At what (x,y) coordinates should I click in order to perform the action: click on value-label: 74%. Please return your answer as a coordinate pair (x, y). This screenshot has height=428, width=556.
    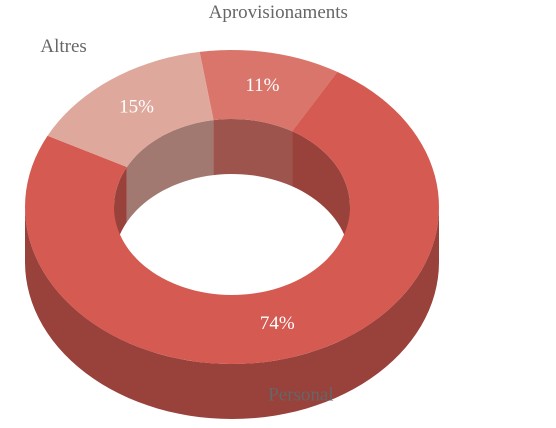
    Looking at the image, I should click on (277, 323).